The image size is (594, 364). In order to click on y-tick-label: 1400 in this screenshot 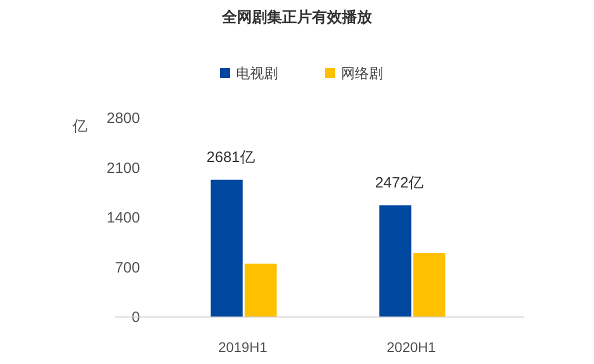, I will do `click(123, 218)`.